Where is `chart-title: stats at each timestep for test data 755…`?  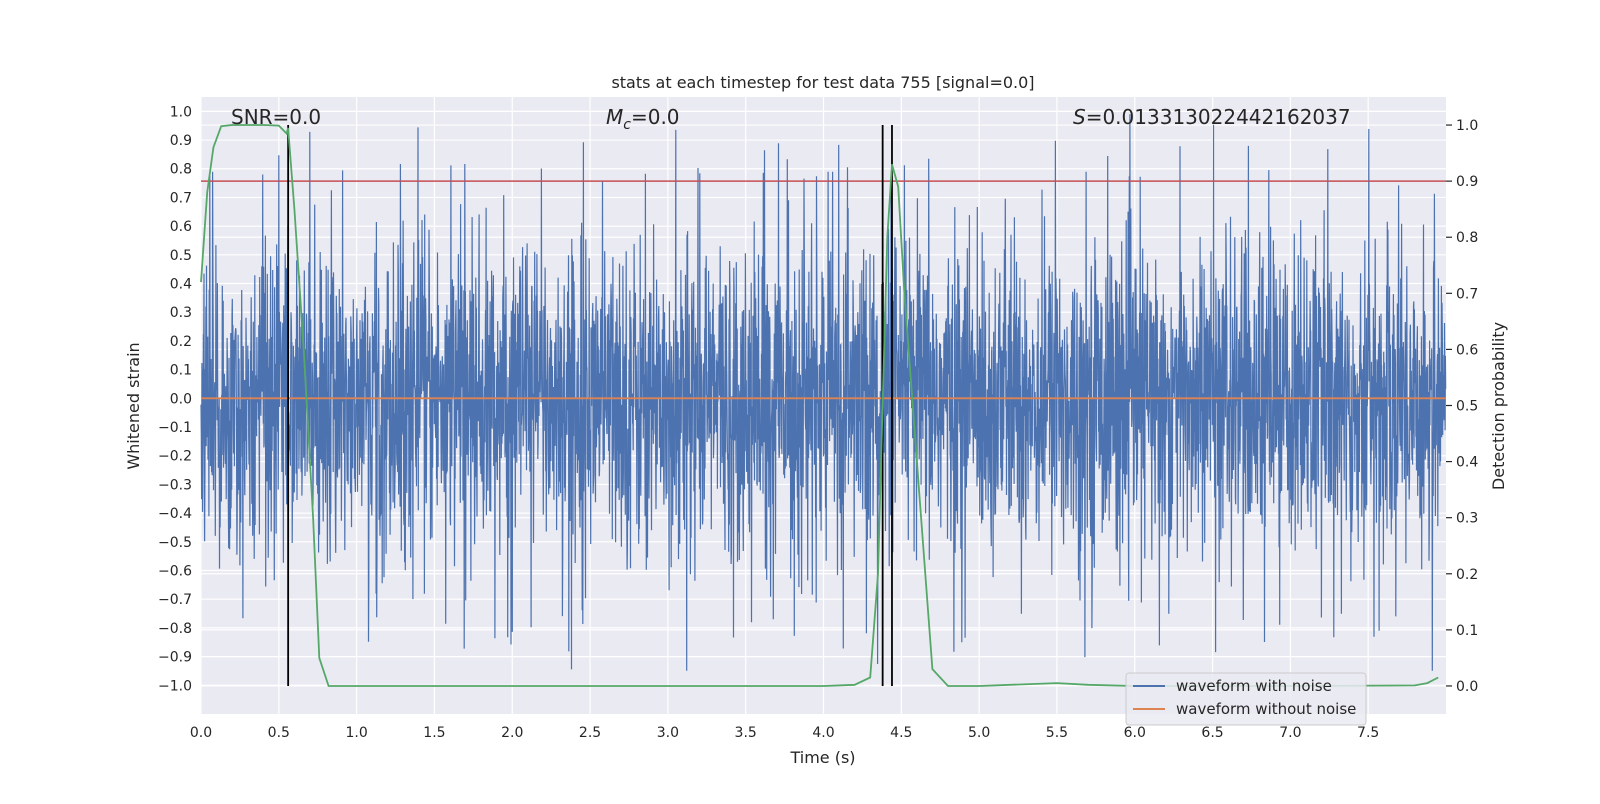 chart-title: stats at each timestep for test data 755… is located at coordinates (822, 82).